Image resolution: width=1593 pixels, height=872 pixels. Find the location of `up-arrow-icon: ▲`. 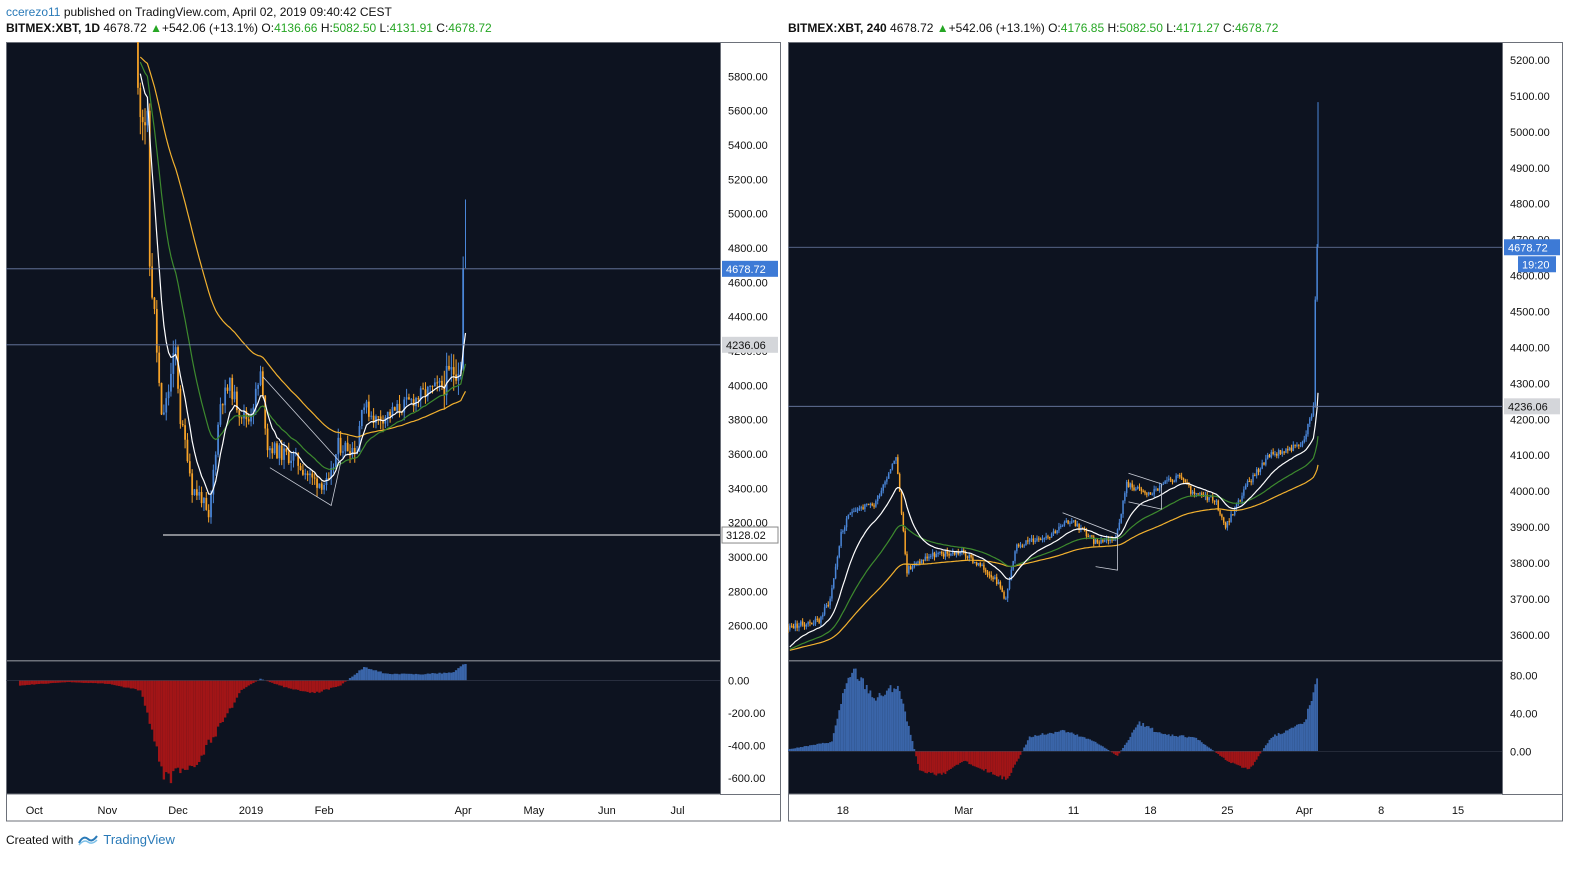

up-arrow-icon: ▲ is located at coordinates (156, 28).